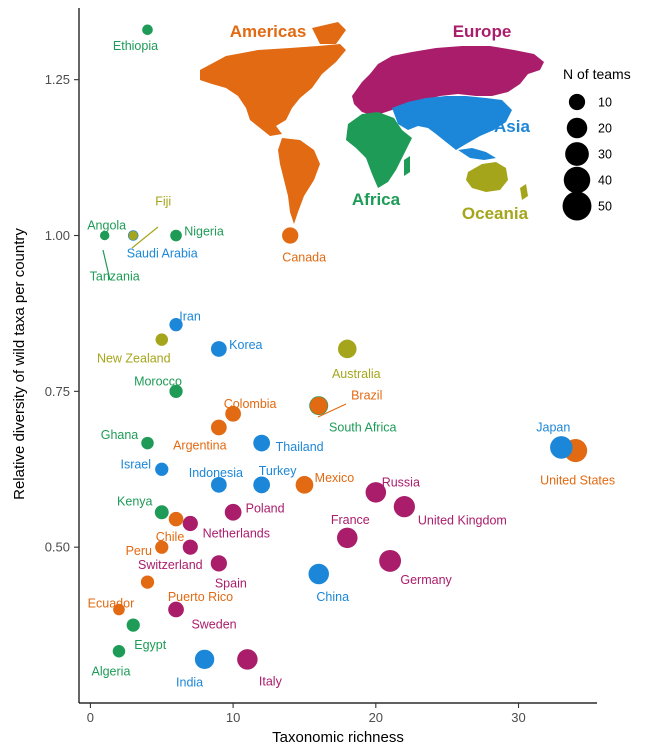 The image size is (655, 753). I want to click on label-japan: Japan, so click(553, 427).